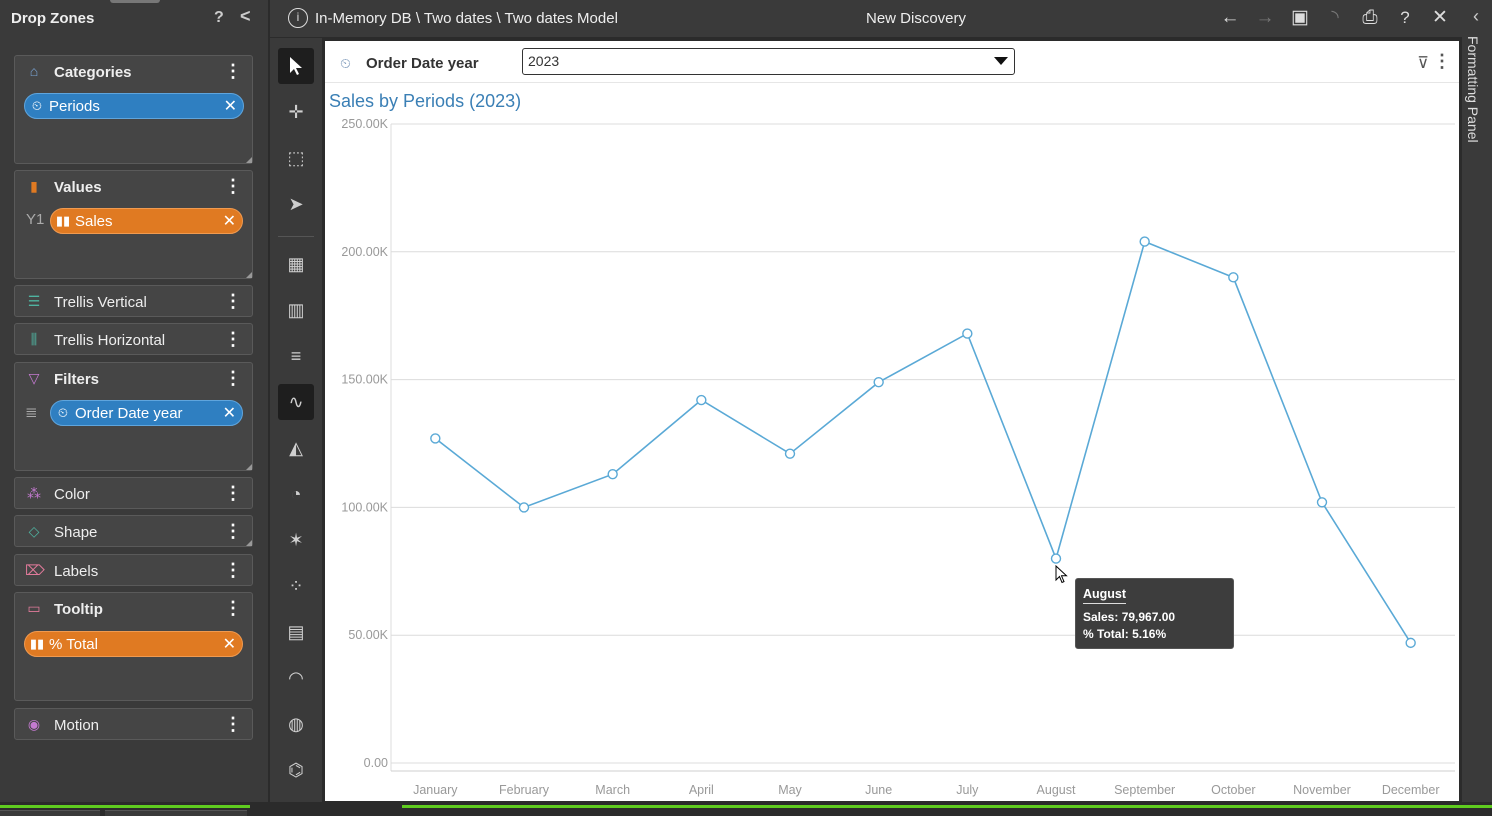 Image resolution: width=1492 pixels, height=816 pixels. What do you see at coordinates (31, 412) in the screenshot?
I see `filter-list-icon: ≣` at bounding box center [31, 412].